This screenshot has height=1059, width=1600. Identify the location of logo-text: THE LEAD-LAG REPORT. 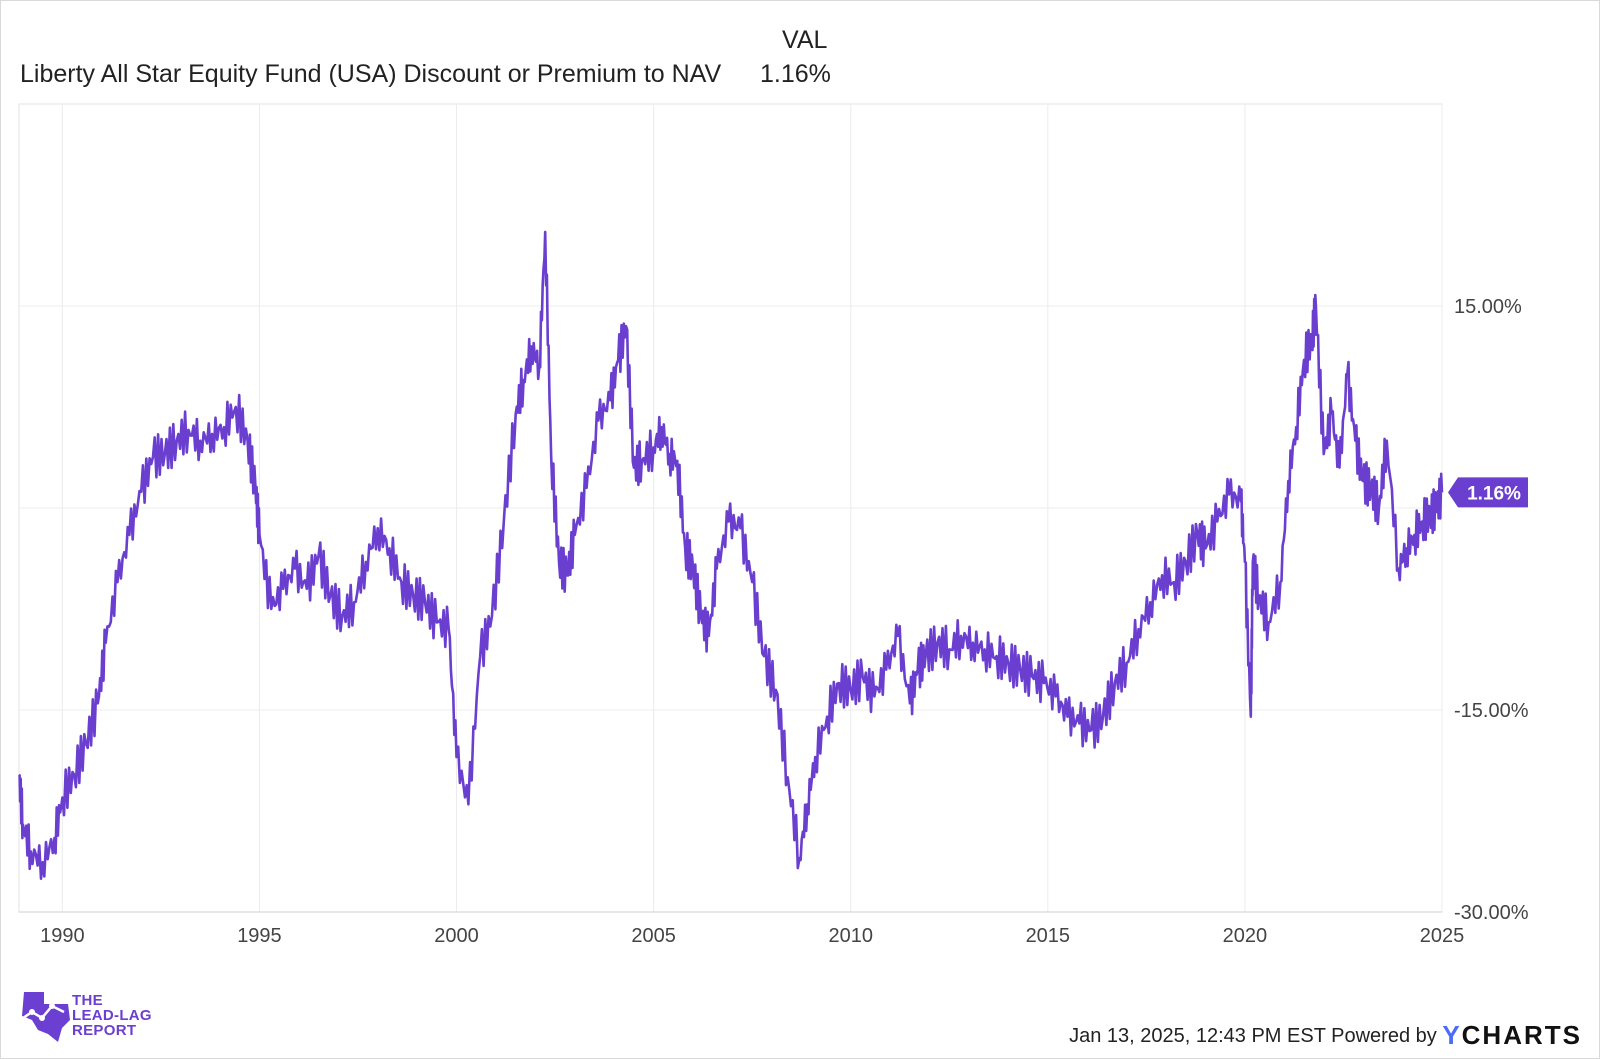
(112, 1015).